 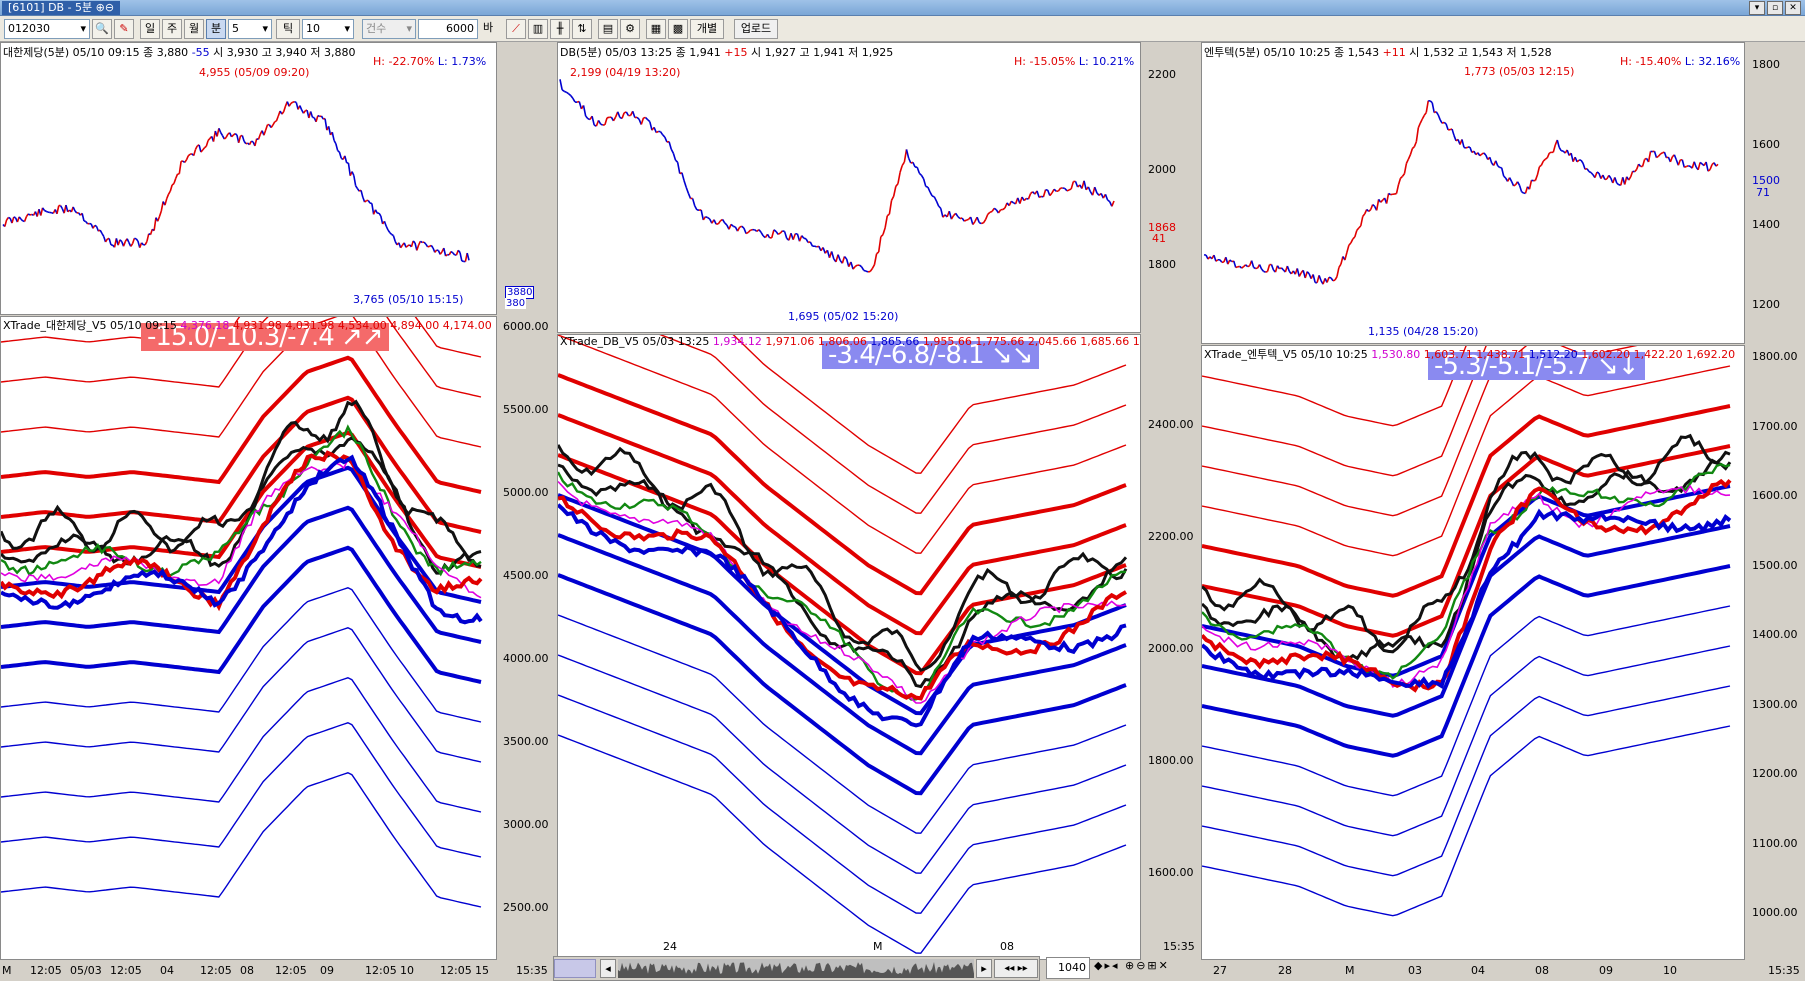 I want to click on print-icon: ▤, so click(x=608, y=29).